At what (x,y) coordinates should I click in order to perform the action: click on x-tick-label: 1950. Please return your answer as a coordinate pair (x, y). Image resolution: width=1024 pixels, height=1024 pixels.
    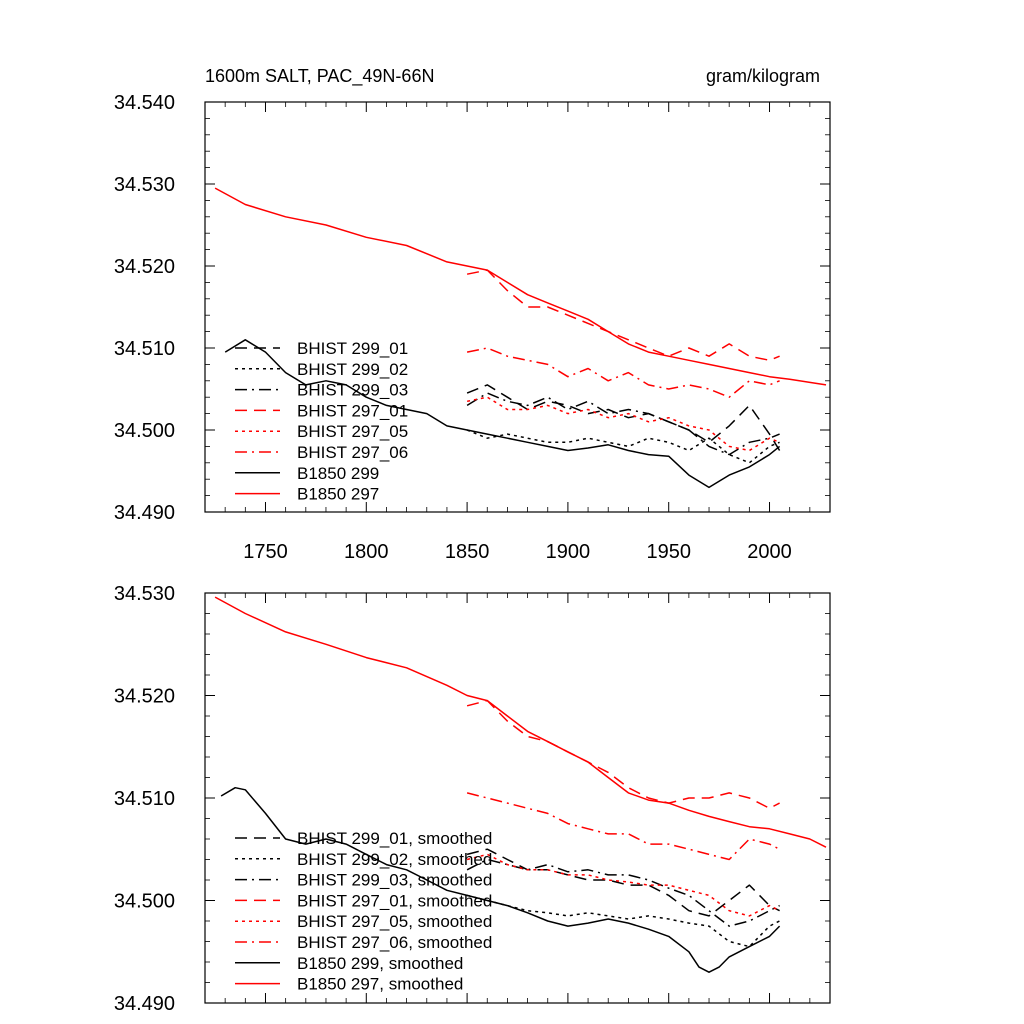
    Looking at the image, I should click on (668, 552).